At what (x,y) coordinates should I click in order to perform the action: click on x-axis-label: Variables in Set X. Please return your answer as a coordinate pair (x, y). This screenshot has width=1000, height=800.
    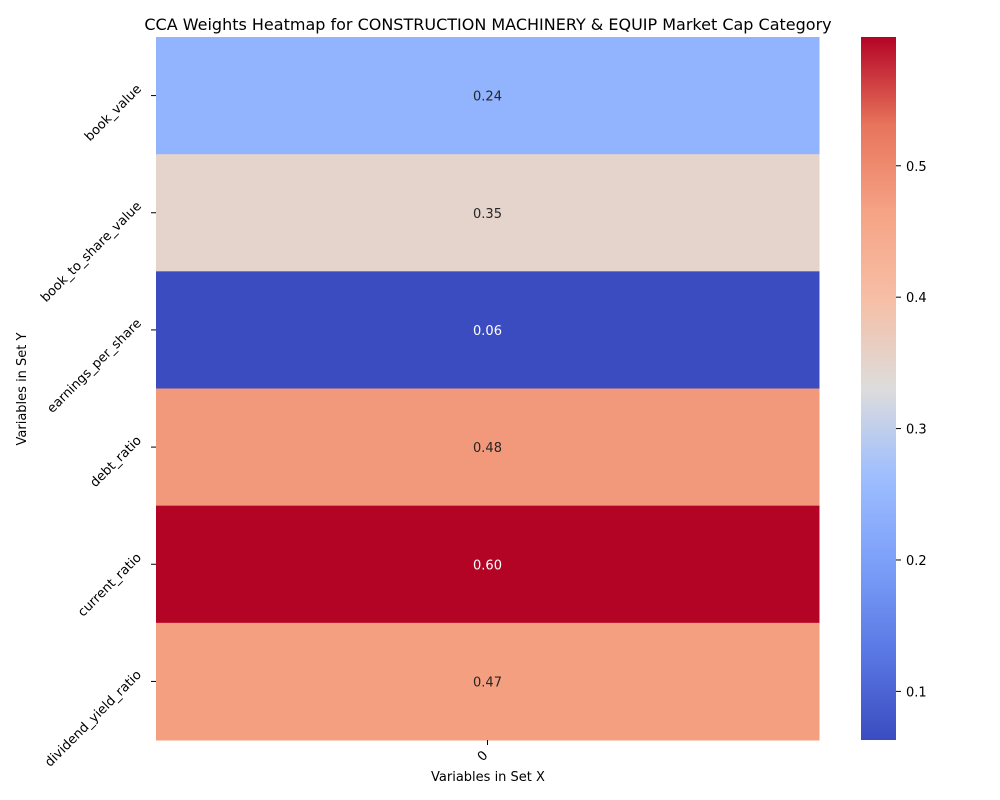
    Looking at the image, I should click on (488, 777).